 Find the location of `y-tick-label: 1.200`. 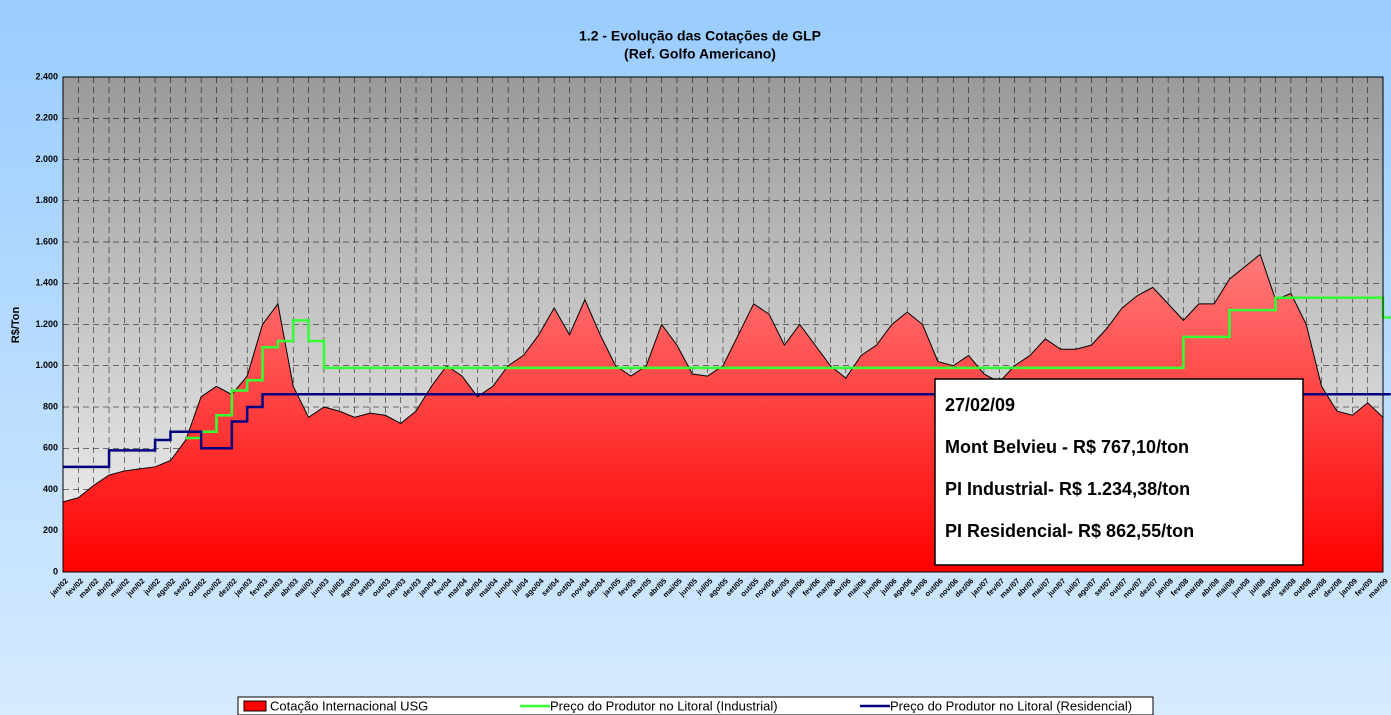

y-tick-label: 1.200 is located at coordinates (46, 324).